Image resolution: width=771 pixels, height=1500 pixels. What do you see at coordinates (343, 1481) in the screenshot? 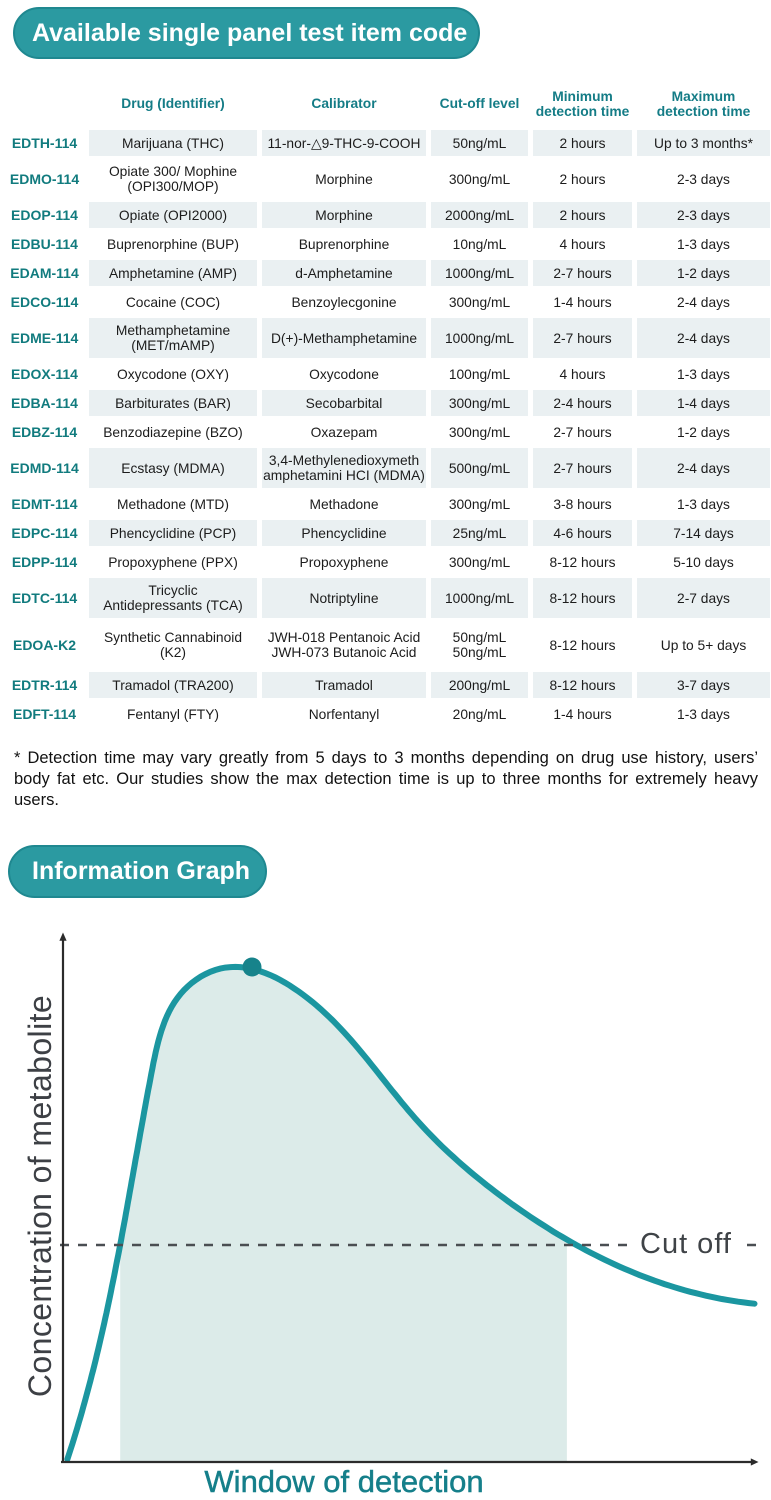
I see `svg-text: Window of detection` at bounding box center [343, 1481].